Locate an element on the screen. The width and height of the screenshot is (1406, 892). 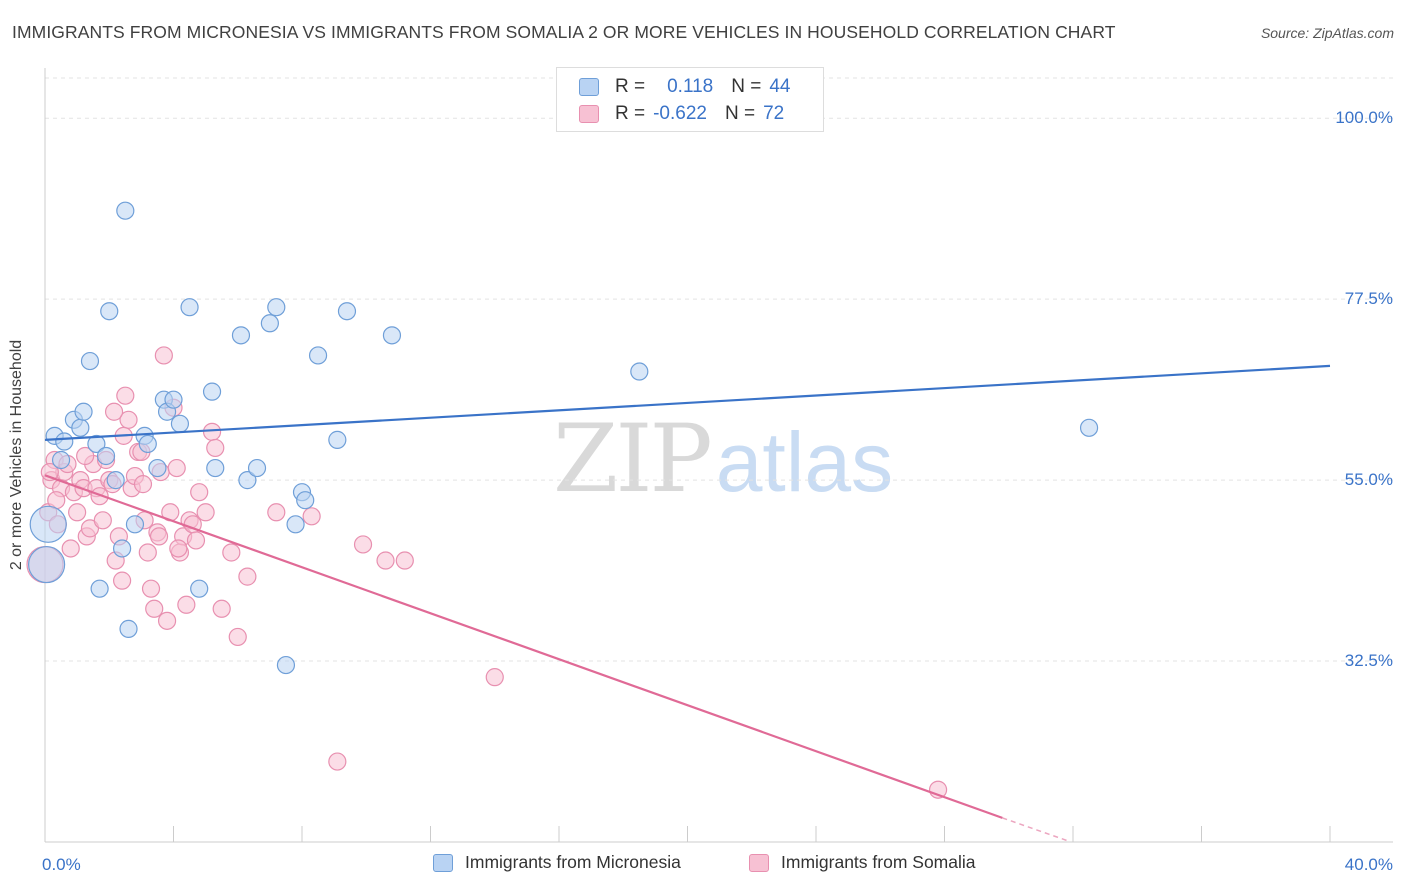
y-axis-label: 2 or more Vehicles in Household is located at coordinates (16, 455).